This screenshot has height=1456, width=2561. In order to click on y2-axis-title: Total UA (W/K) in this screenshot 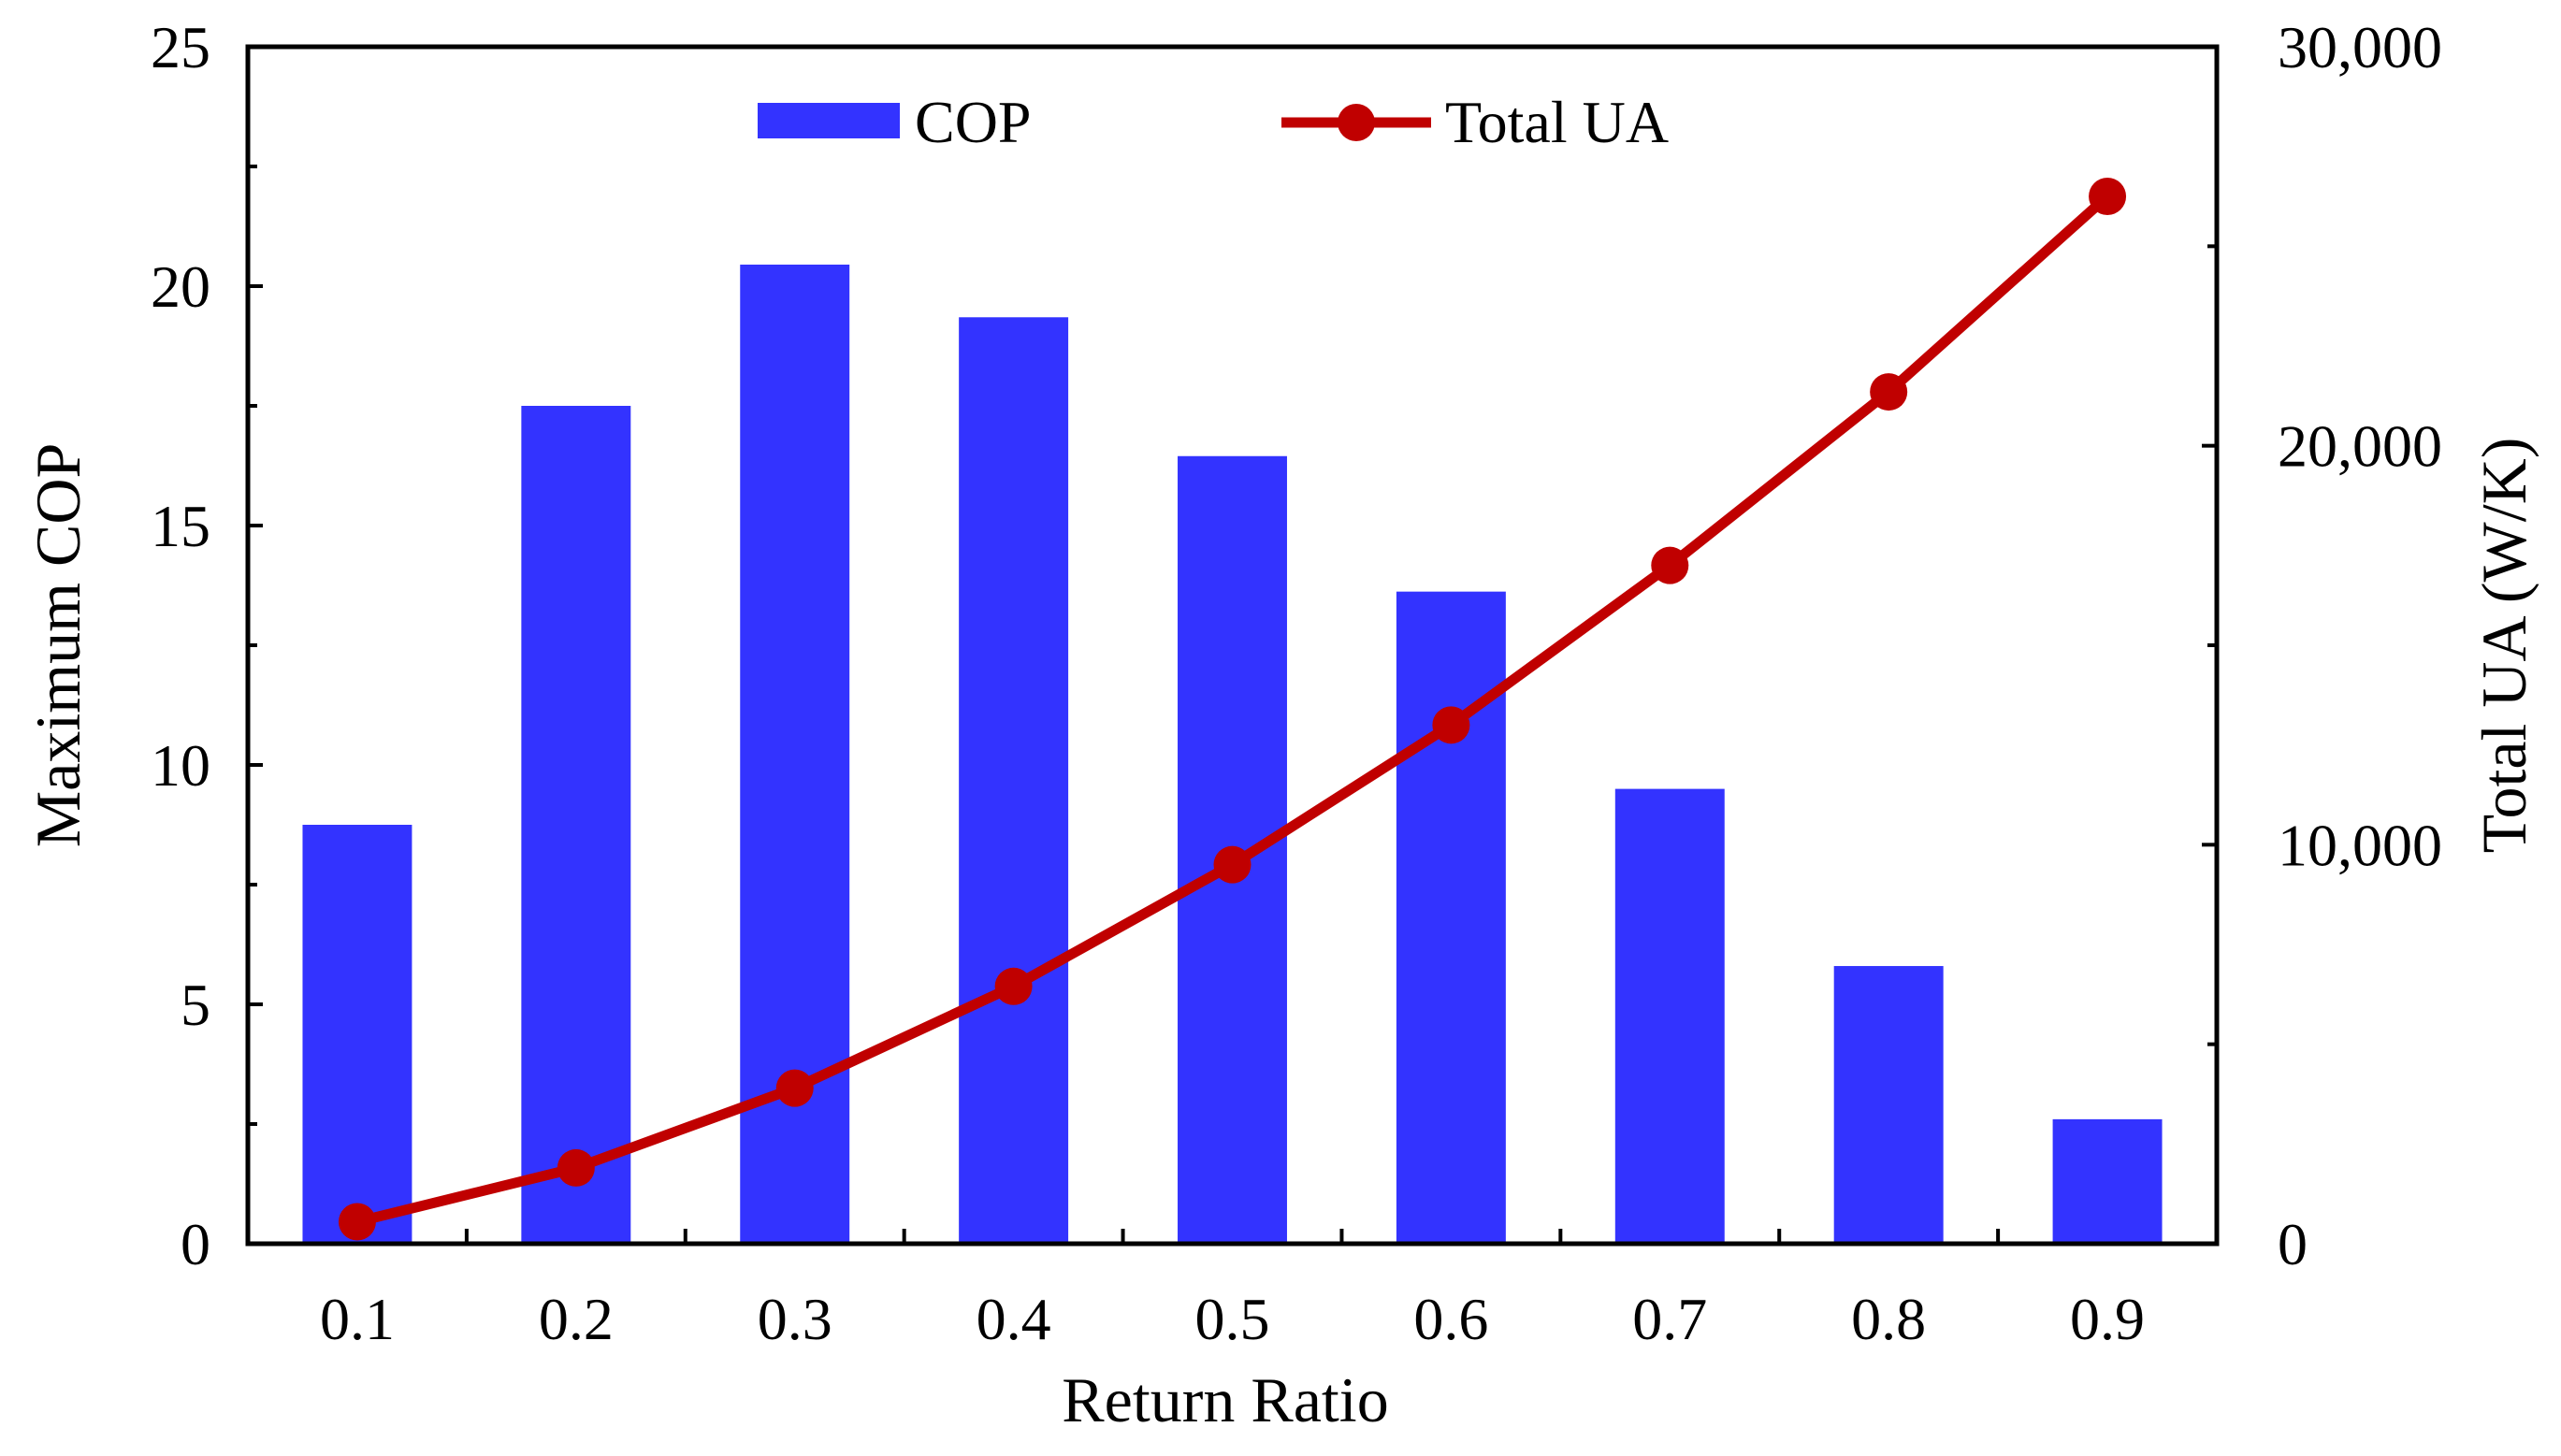, I will do `click(2504, 646)`.